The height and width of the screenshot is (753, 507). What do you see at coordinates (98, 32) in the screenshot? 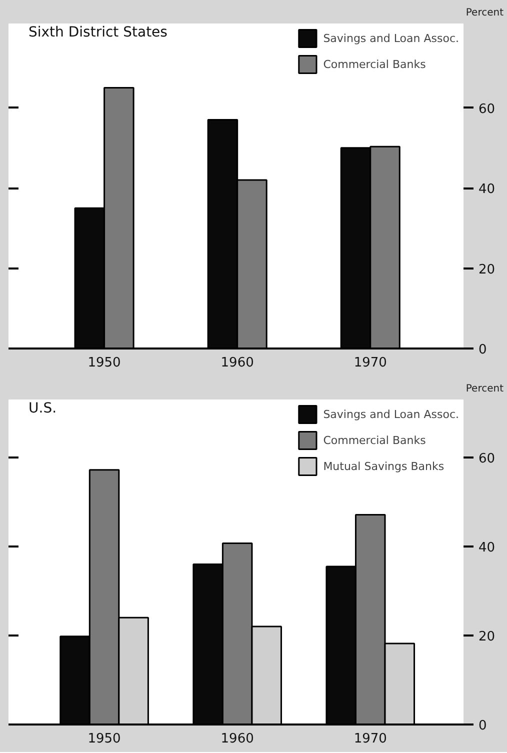
I see `chart-title: Sixth District States` at bounding box center [98, 32].